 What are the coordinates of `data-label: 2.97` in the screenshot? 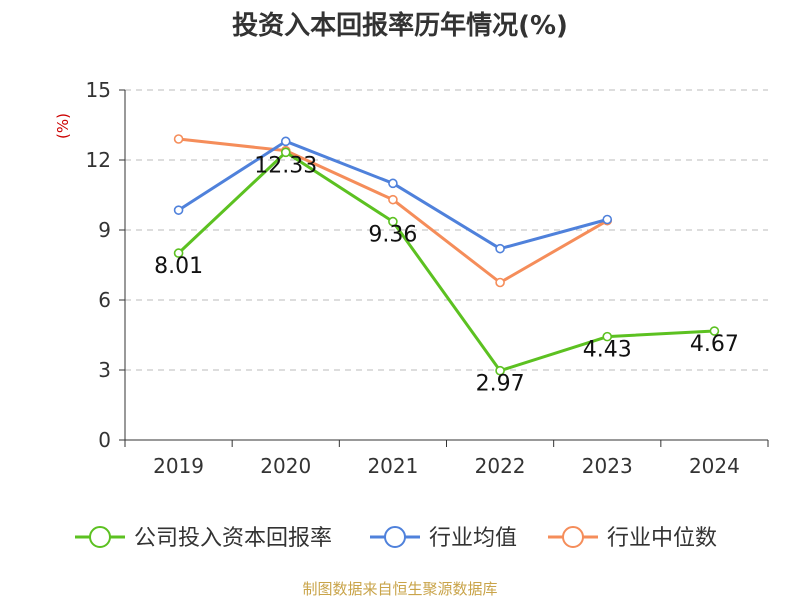 It's located at (500, 384).